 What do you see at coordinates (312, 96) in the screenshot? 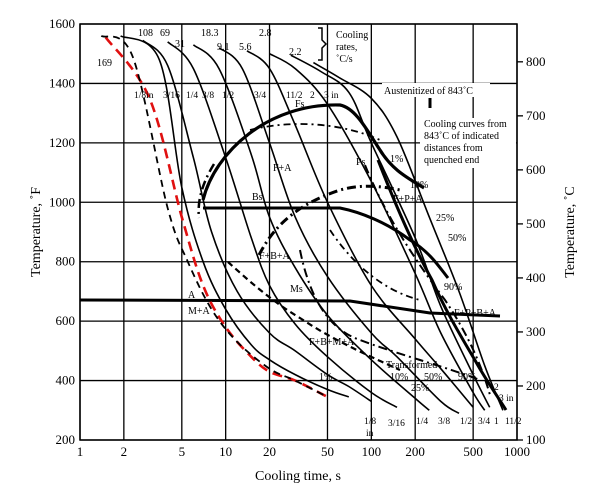
I see `distance-label-2: 2` at bounding box center [312, 96].